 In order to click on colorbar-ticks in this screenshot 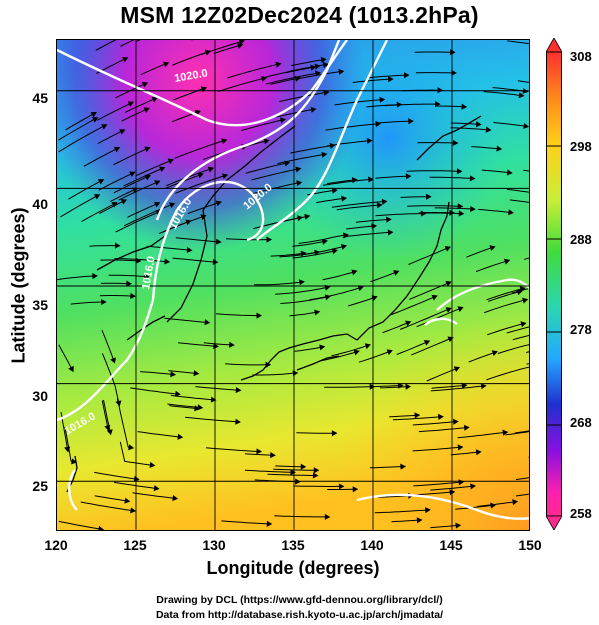, I will do `click(554, 285)`.